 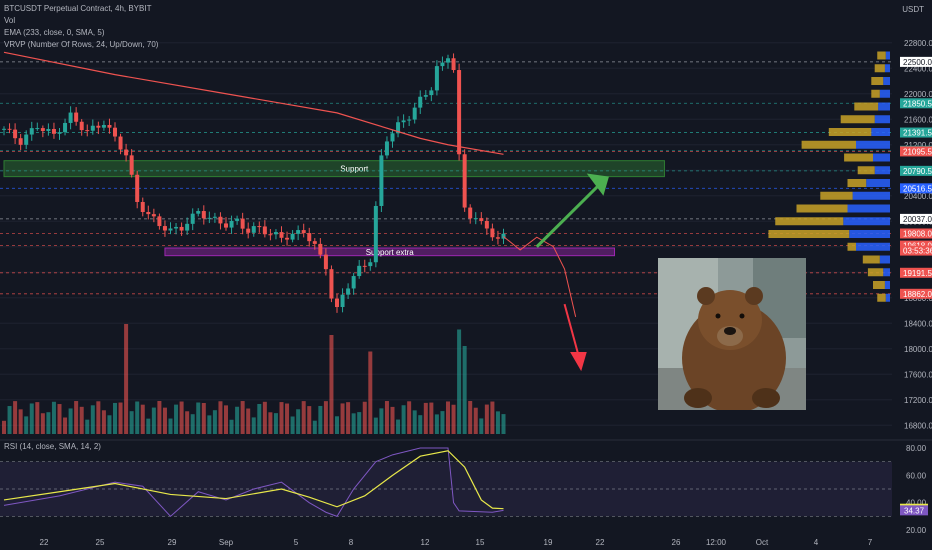 I want to click on price-tag: 21850.5, so click(x=917, y=103).